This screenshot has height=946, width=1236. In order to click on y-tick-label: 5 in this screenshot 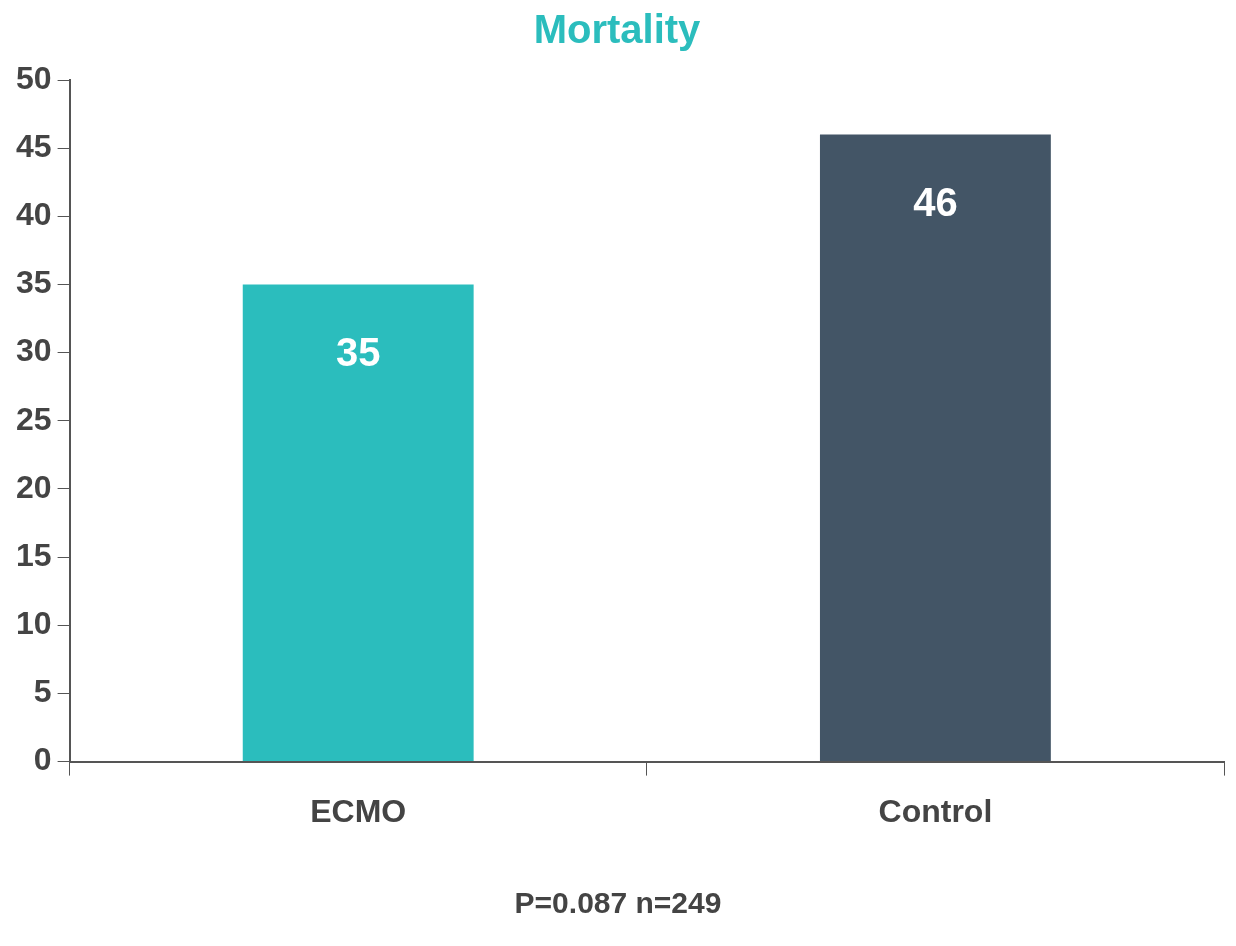, I will do `click(42, 691)`.